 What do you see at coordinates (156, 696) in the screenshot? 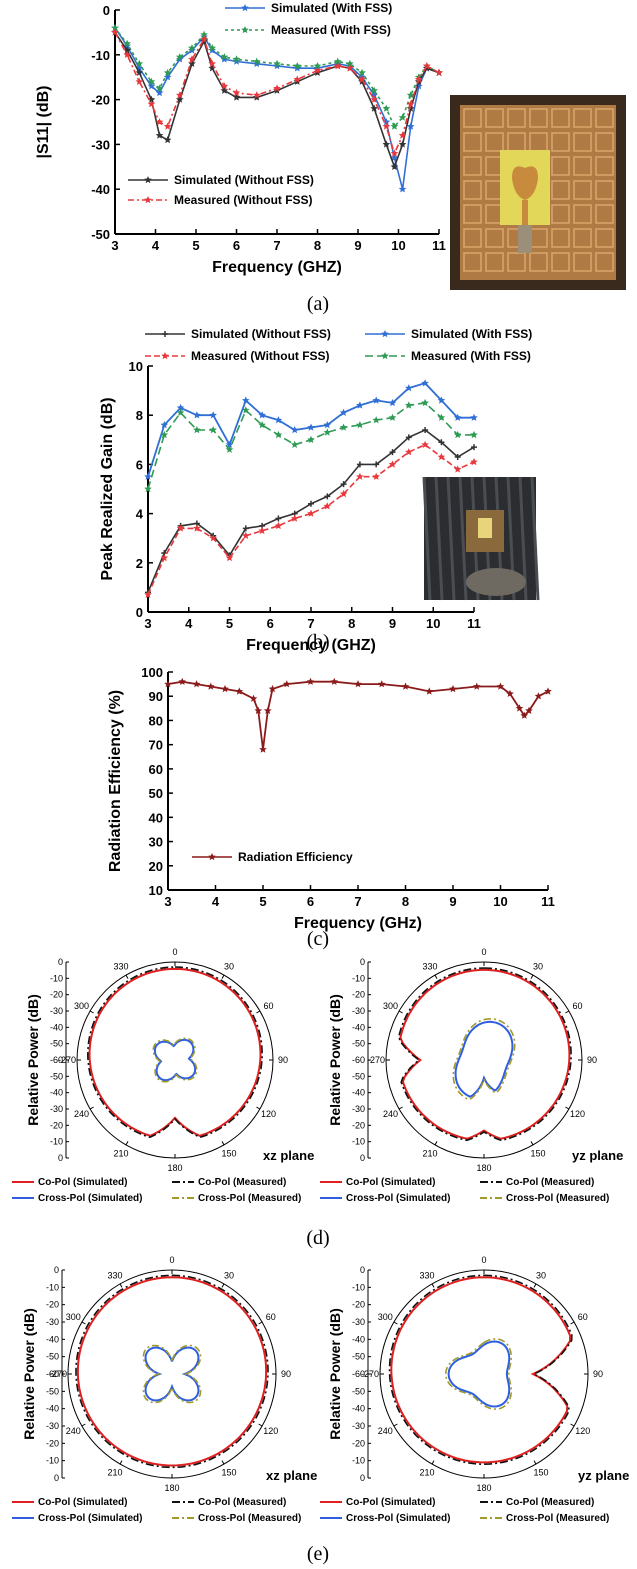
I see `y-tick-label: 90` at bounding box center [156, 696].